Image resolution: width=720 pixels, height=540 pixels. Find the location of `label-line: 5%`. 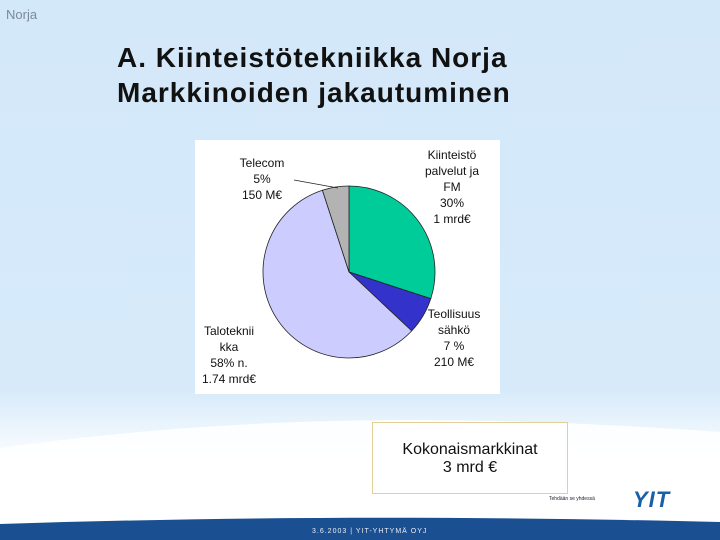

label-line: 5% is located at coordinates (262, 179).